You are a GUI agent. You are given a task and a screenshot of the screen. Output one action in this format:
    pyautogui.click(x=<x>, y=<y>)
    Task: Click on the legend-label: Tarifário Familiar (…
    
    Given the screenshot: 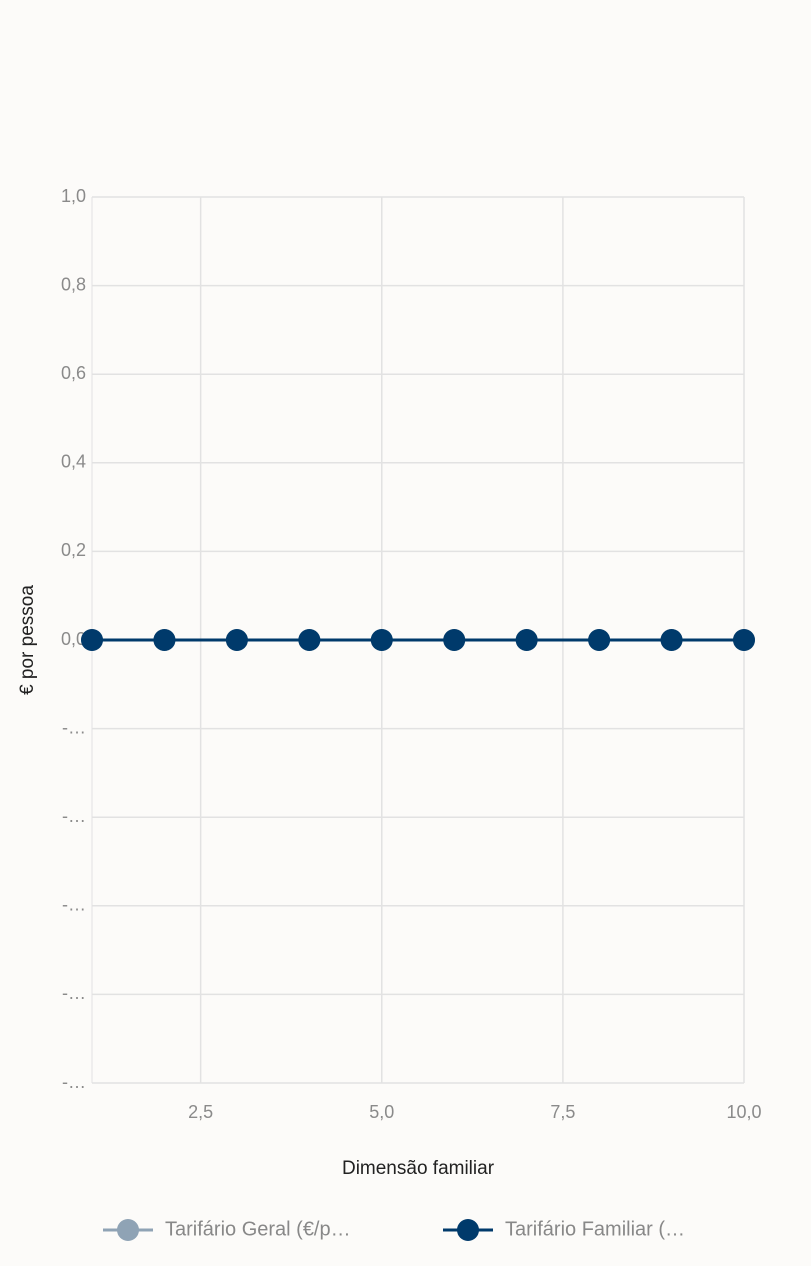 What is the action you would take?
    pyautogui.click(x=595, y=1229)
    